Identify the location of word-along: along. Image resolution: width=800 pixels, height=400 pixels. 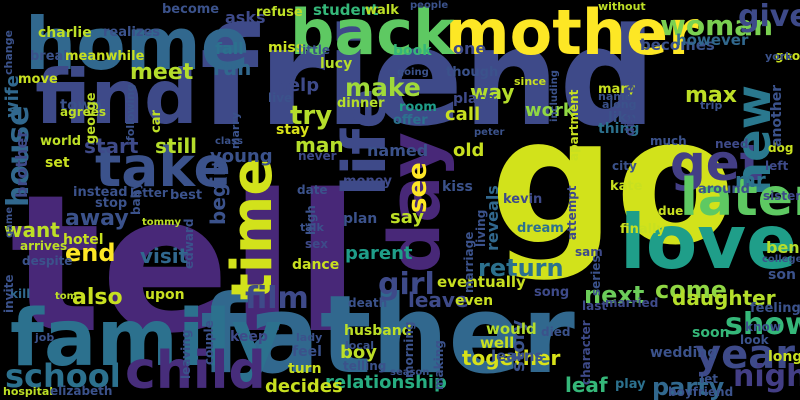
(619, 104).